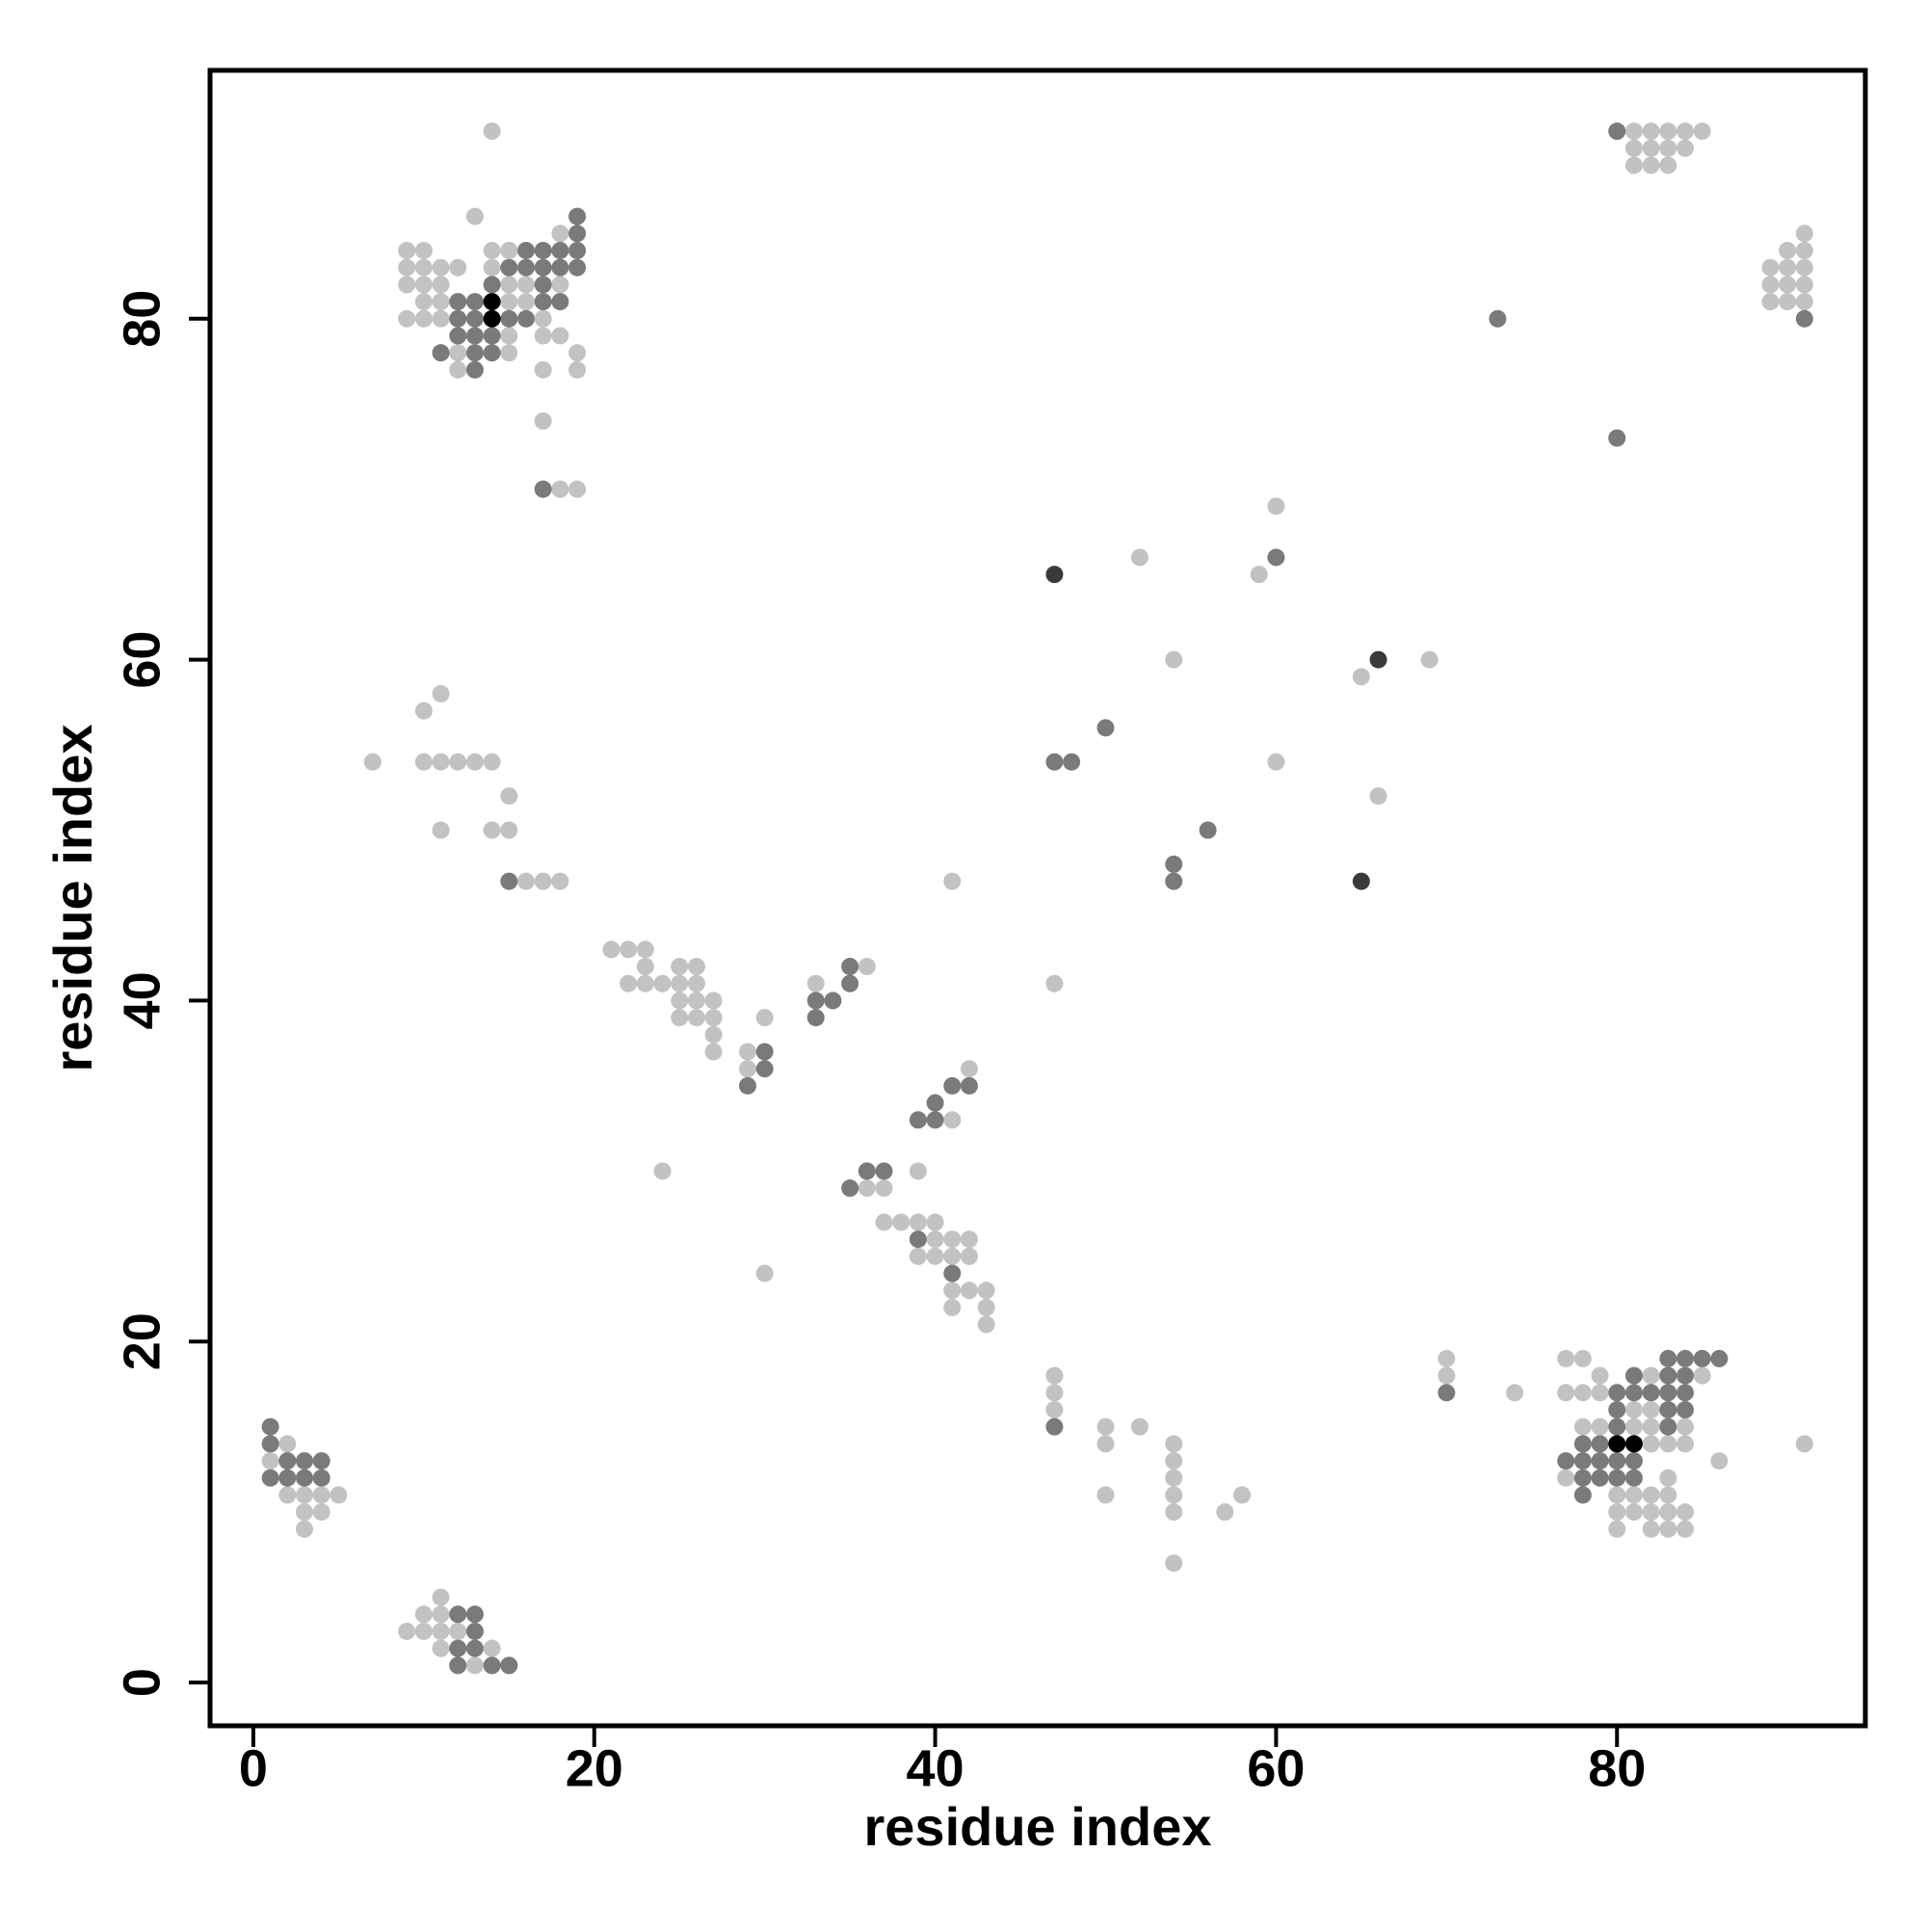 This screenshot has width=1927, height=1932. Describe the element at coordinates (594, 1768) in the screenshot. I see `x-tick-label: 20` at that location.